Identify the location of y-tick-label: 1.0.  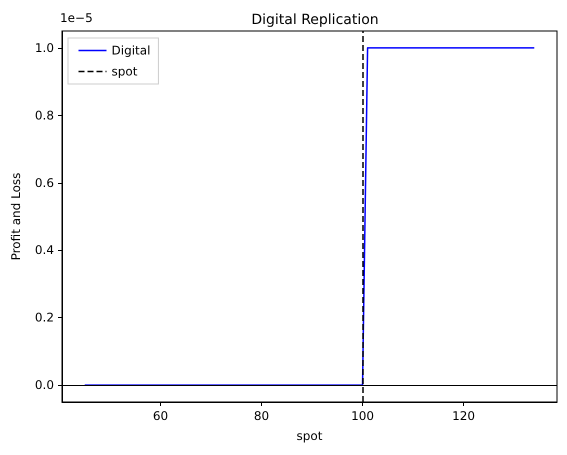
(44, 47).